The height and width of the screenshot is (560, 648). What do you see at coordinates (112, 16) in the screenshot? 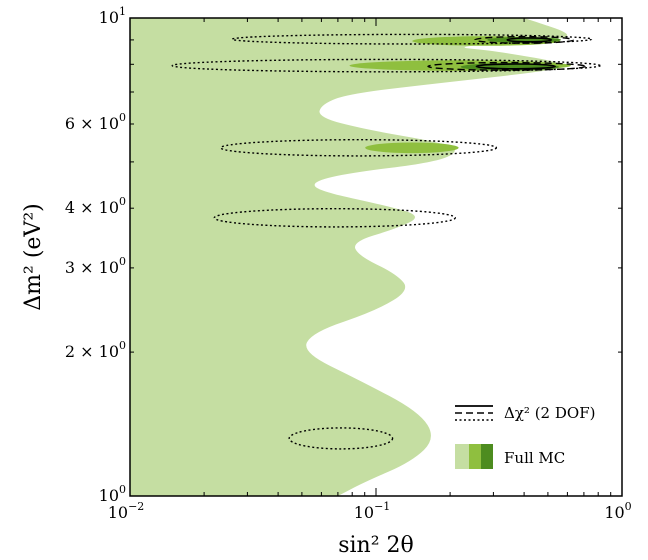
I see `y-tick-label: 10¹` at bounding box center [112, 16].